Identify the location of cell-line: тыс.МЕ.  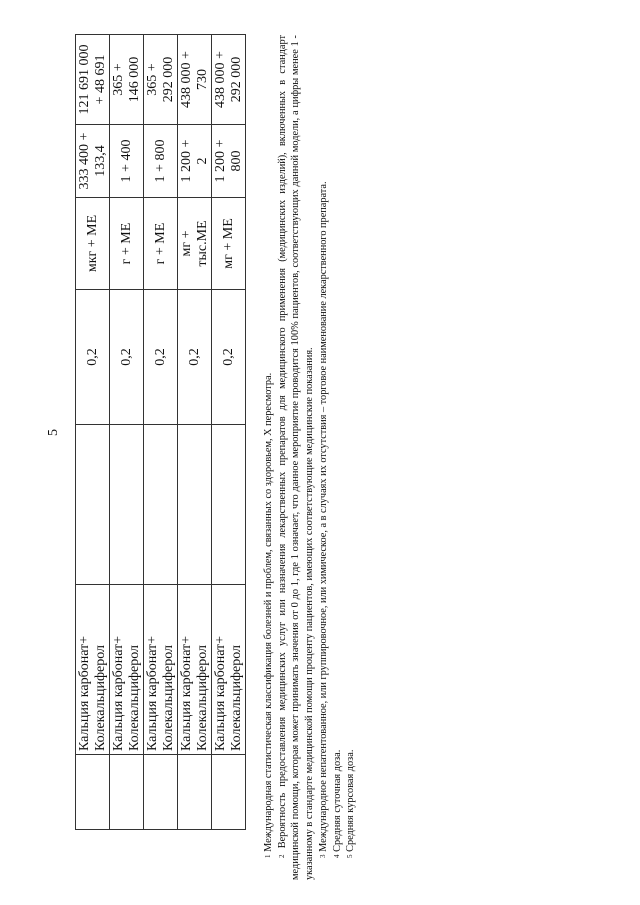
(202, 243).